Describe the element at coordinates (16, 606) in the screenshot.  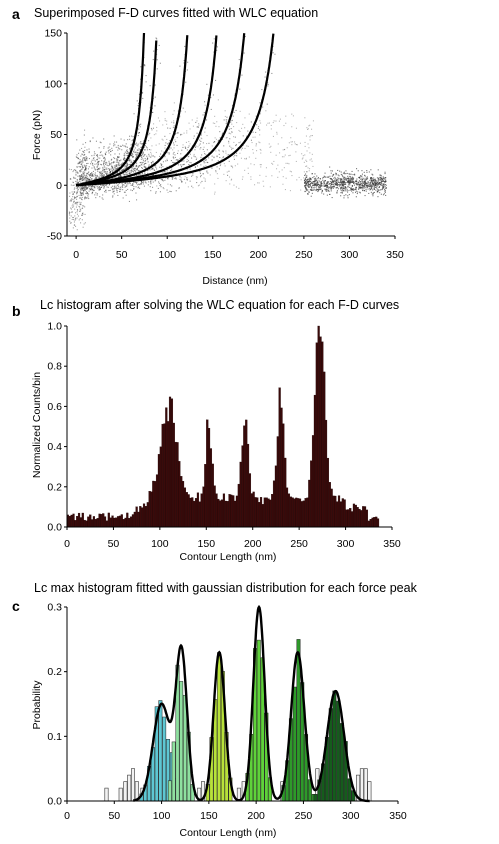
I see `panel-letter-c: c` at that location.